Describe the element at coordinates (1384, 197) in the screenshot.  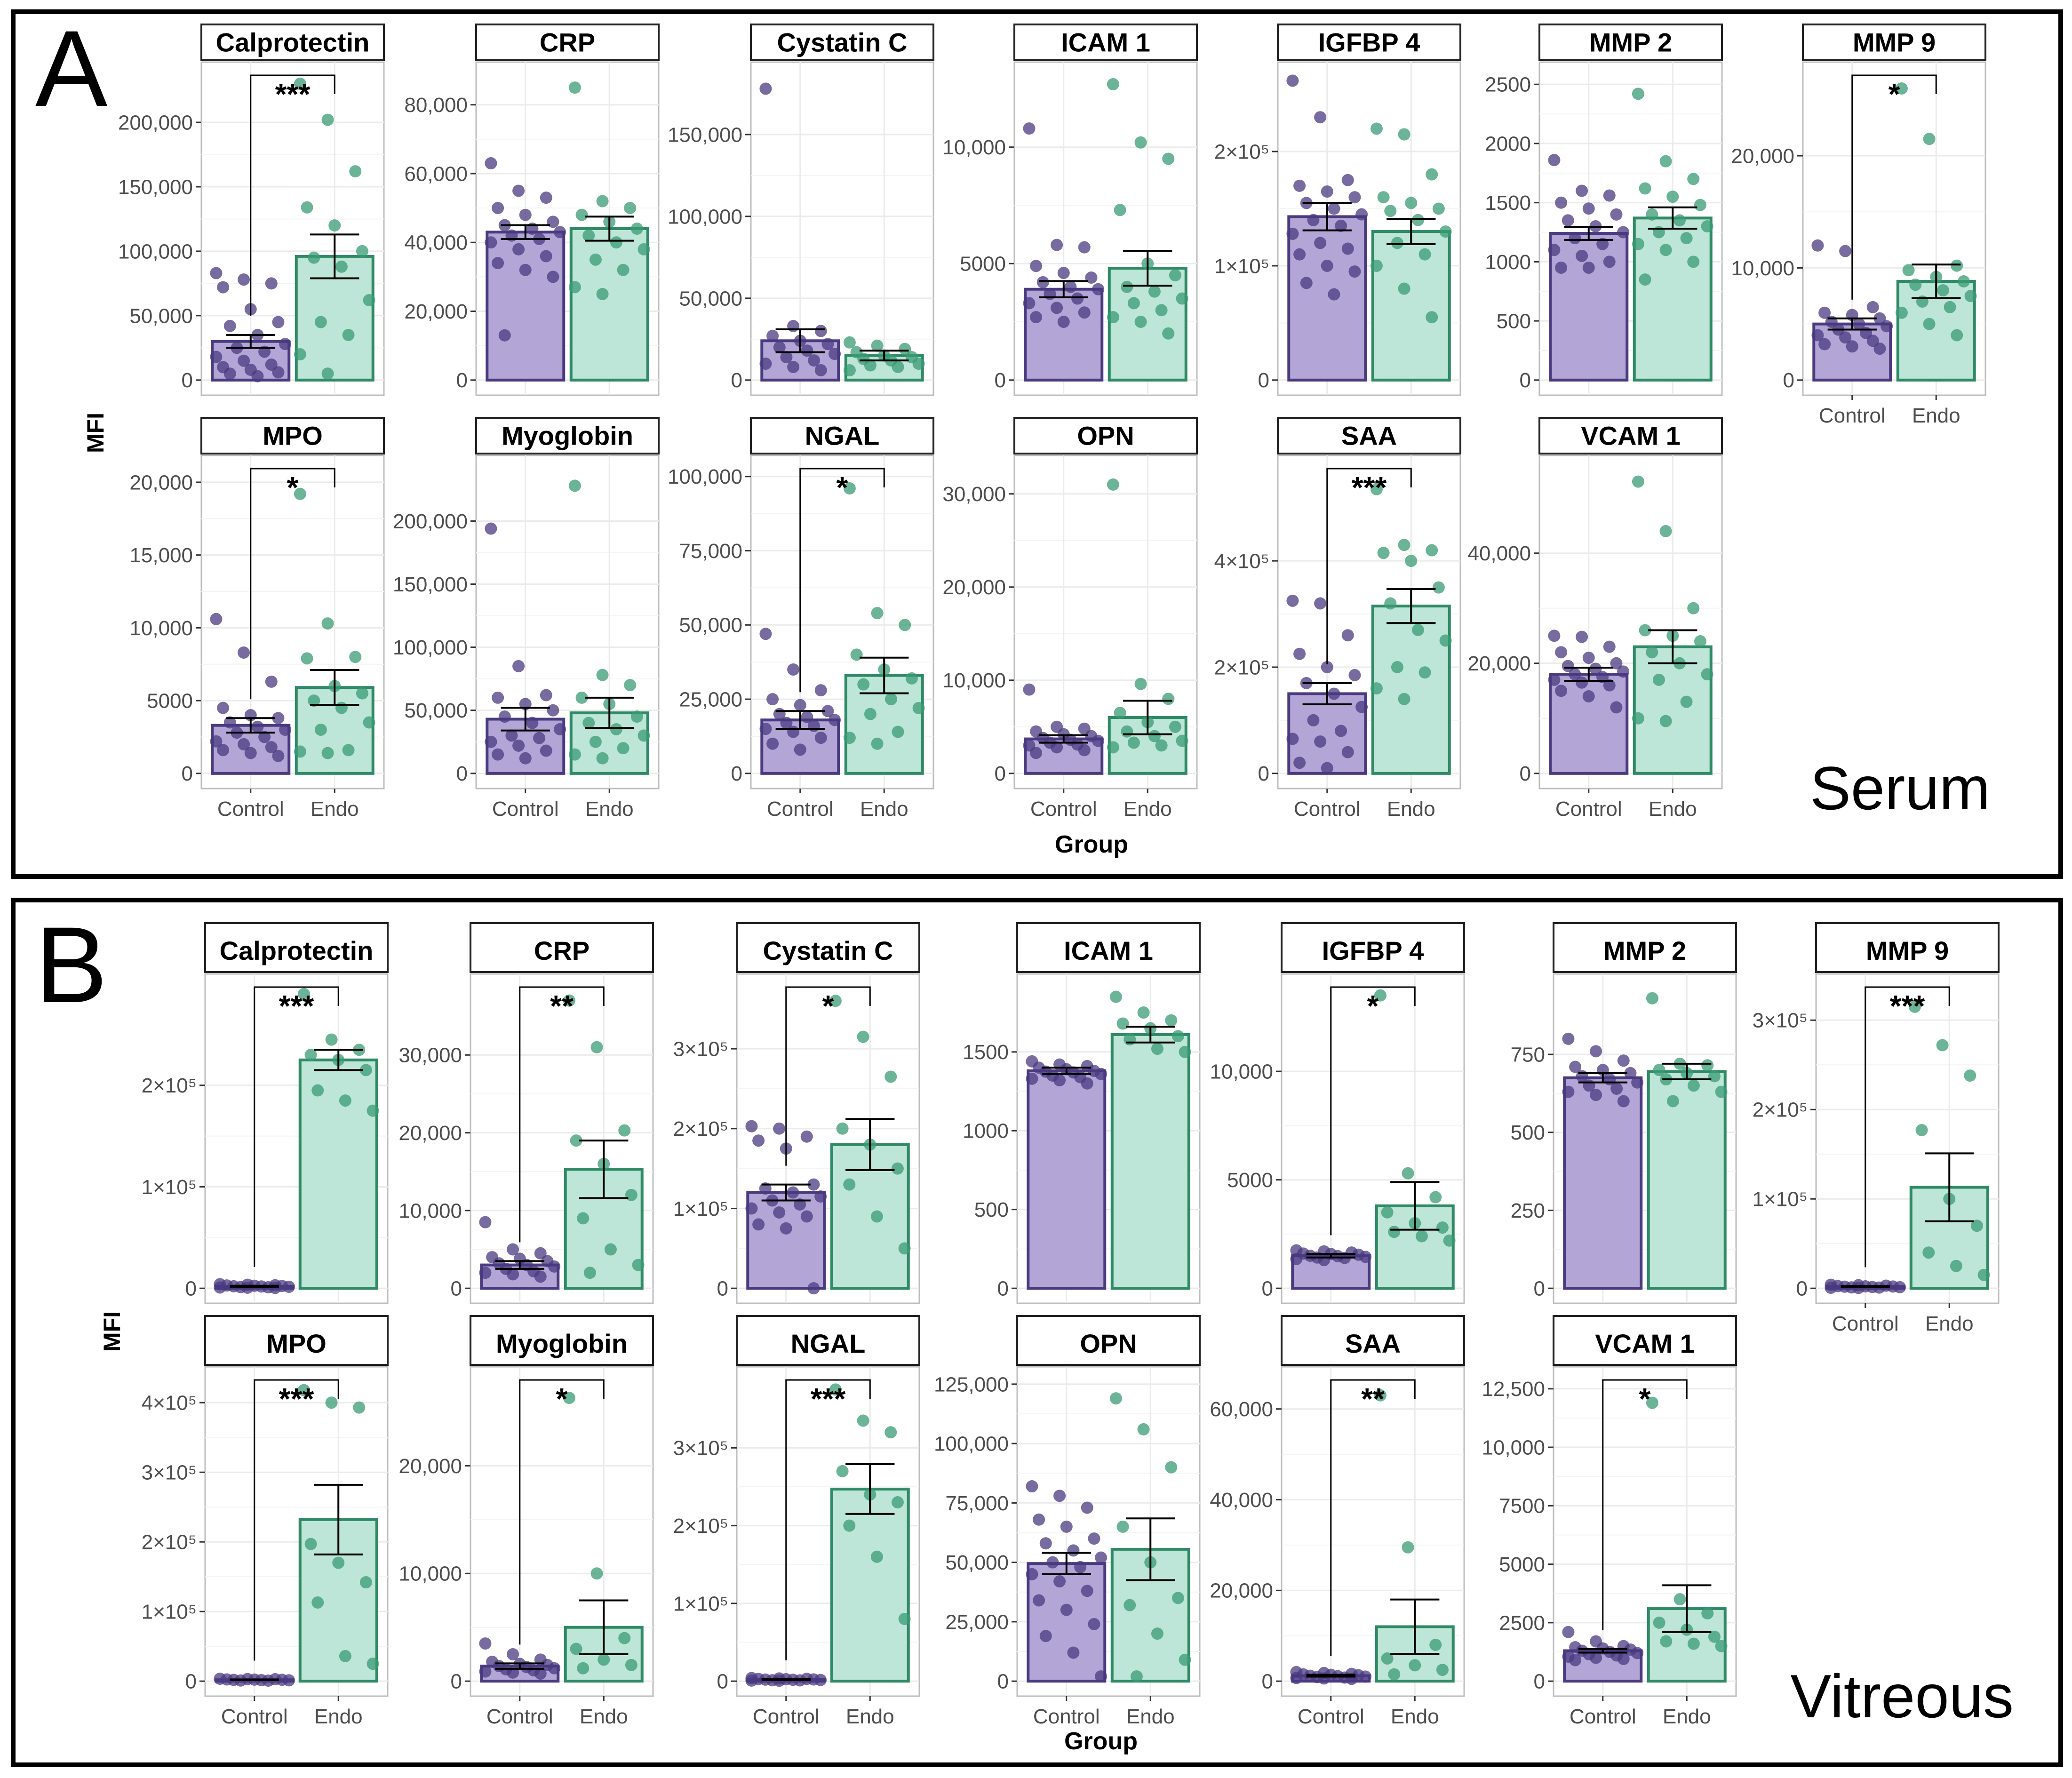
I see `a-igfbp-4-point-endo` at that location.